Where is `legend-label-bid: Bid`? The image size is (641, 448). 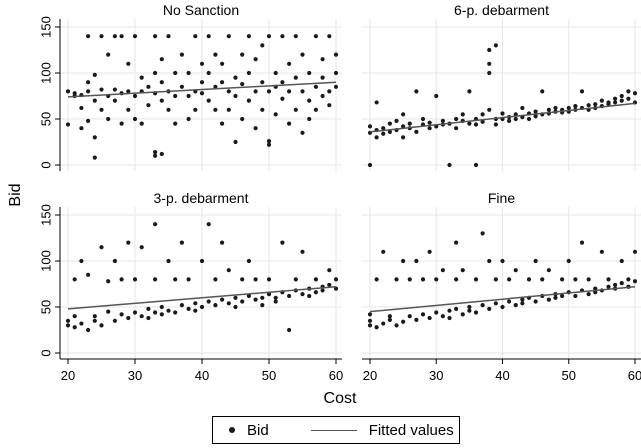
legend-label-bid: Bid is located at coordinates (258, 430).